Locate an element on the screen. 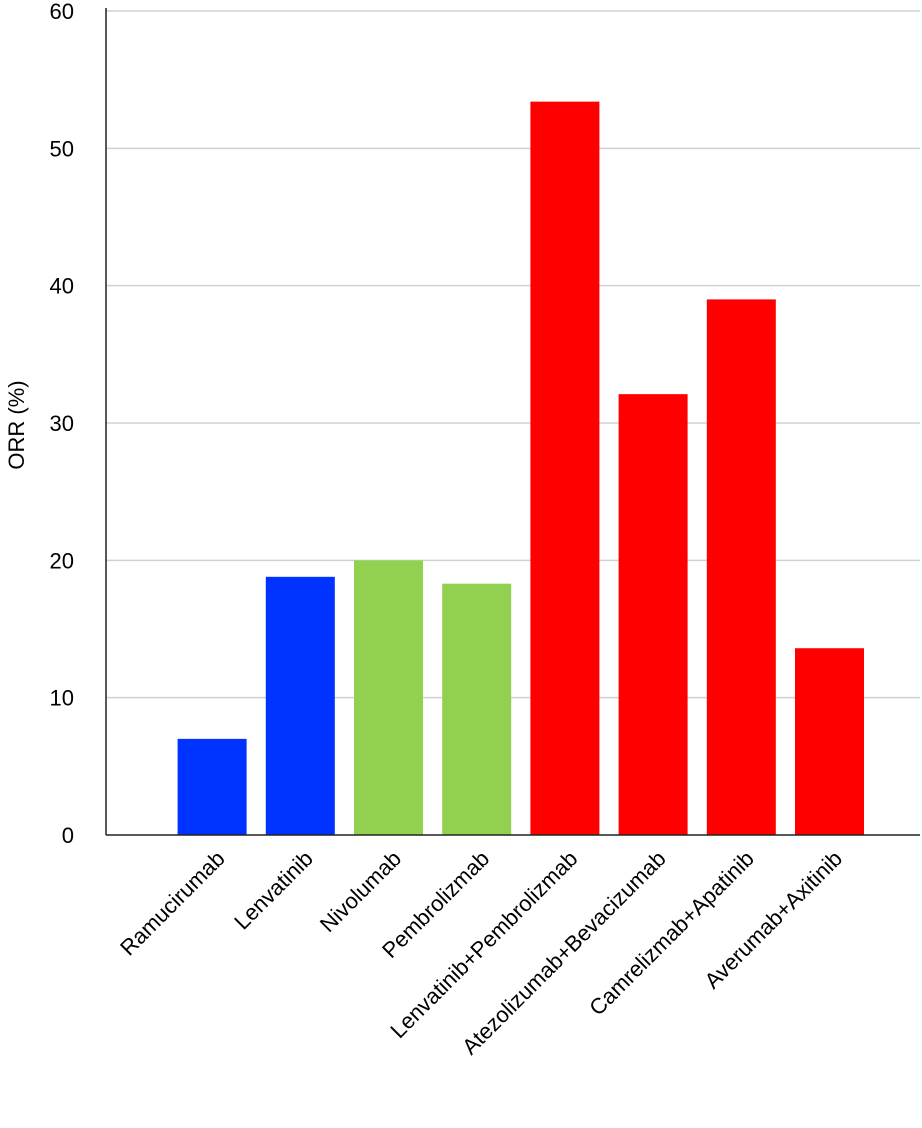 Image resolution: width=922 pixels, height=1128 pixels. x-tick-label: Ramucirumab is located at coordinates (172, 903).